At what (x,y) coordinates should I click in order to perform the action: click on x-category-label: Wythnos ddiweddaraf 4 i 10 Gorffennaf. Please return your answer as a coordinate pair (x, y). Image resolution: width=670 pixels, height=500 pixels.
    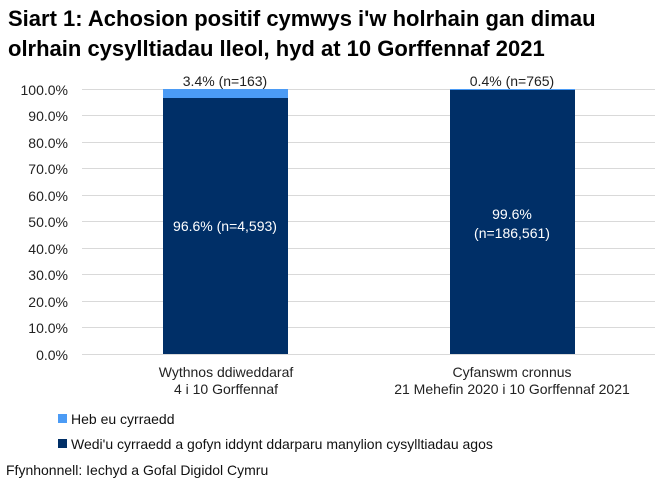
    Looking at the image, I should click on (226, 381).